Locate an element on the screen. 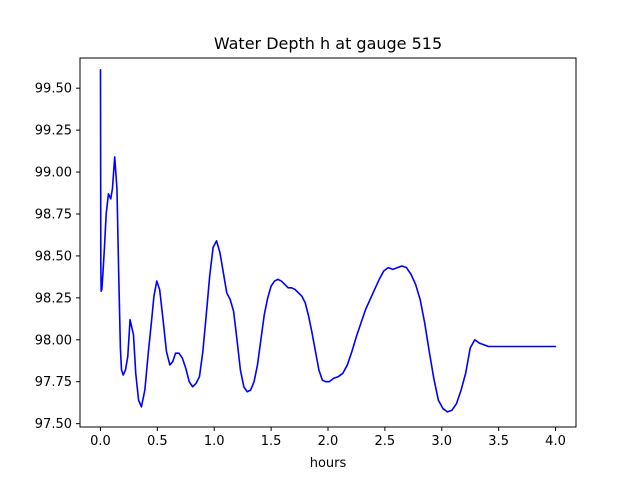 This screenshot has height=480, width=640. y-tick-label: 97.50 is located at coordinates (53, 424).